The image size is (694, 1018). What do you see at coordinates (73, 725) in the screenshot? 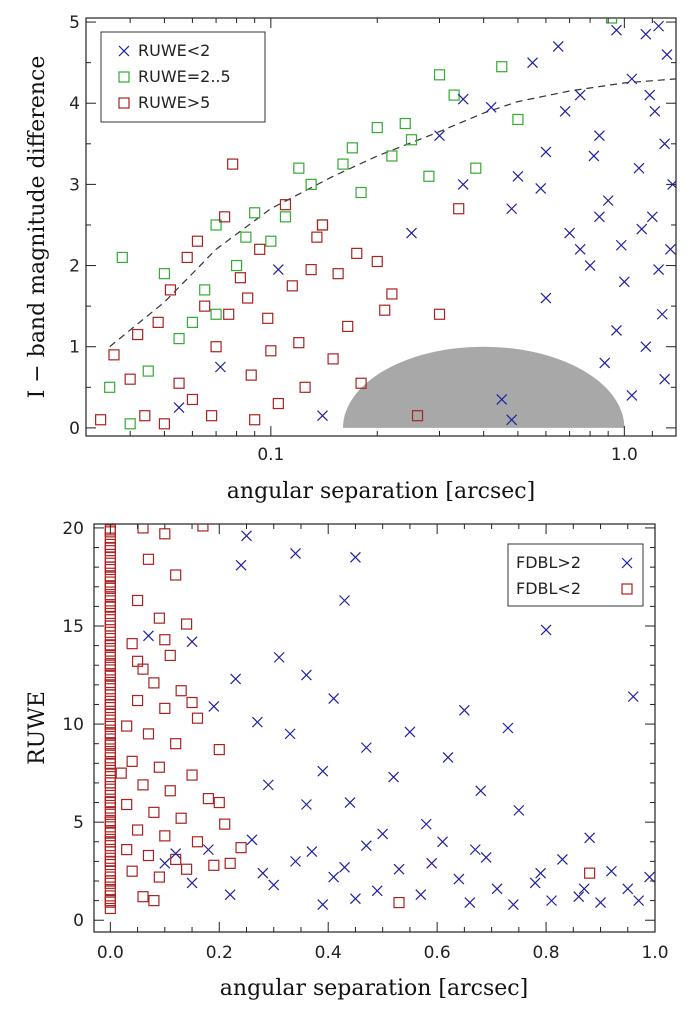
I see `bottom-ytick-label: 10` at bounding box center [73, 725].